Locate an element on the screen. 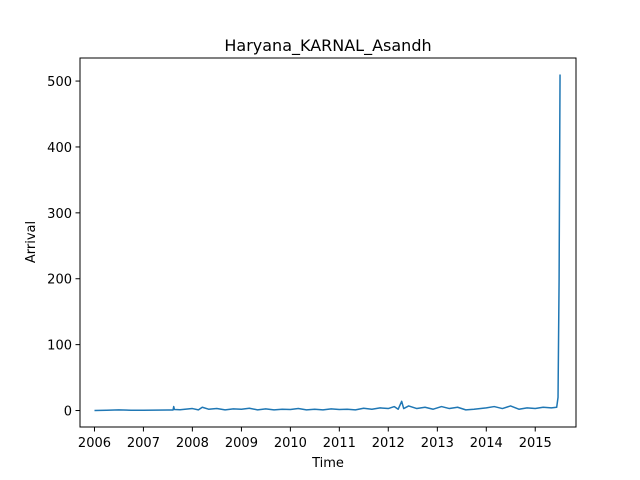  y-tick-label: 100 is located at coordinates (59, 346).